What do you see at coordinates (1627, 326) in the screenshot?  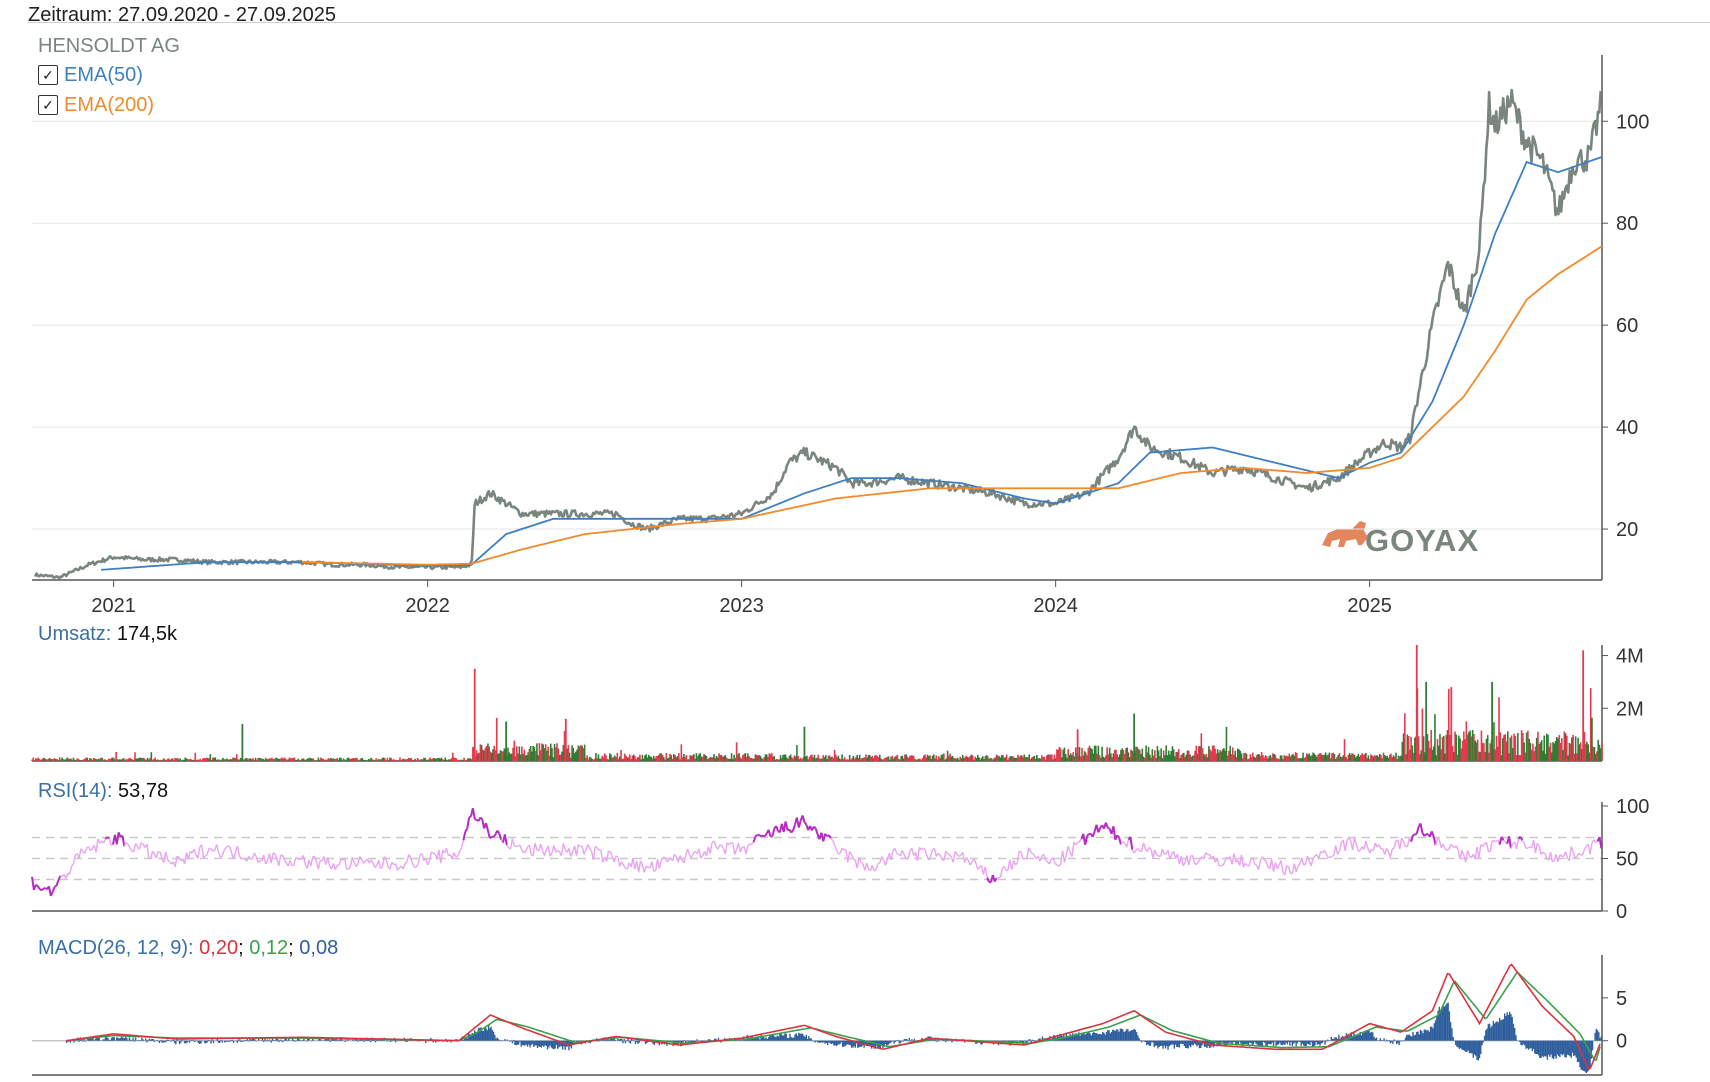 I see `y-tick-label: 60` at bounding box center [1627, 326].